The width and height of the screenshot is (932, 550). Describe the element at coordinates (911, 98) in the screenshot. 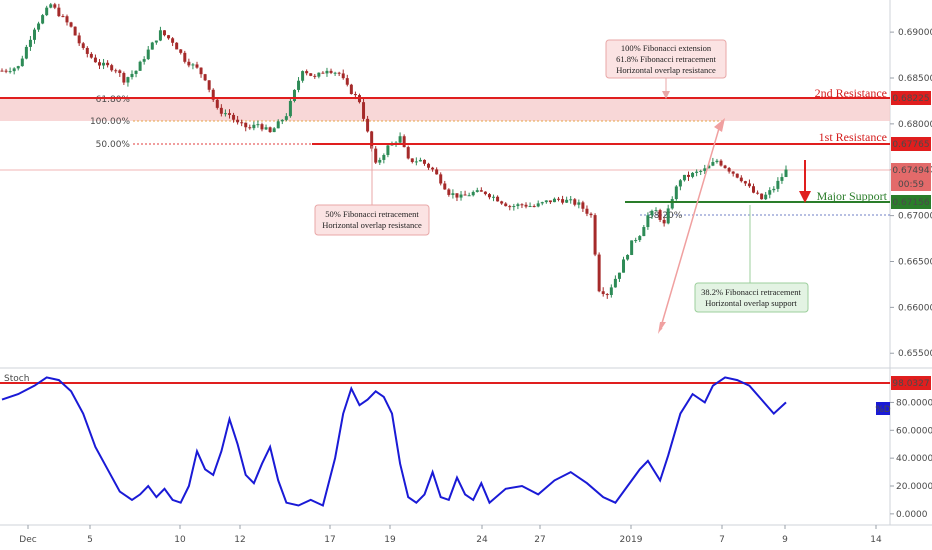

I see `second-resistance-tag: 0.68225` at that location.